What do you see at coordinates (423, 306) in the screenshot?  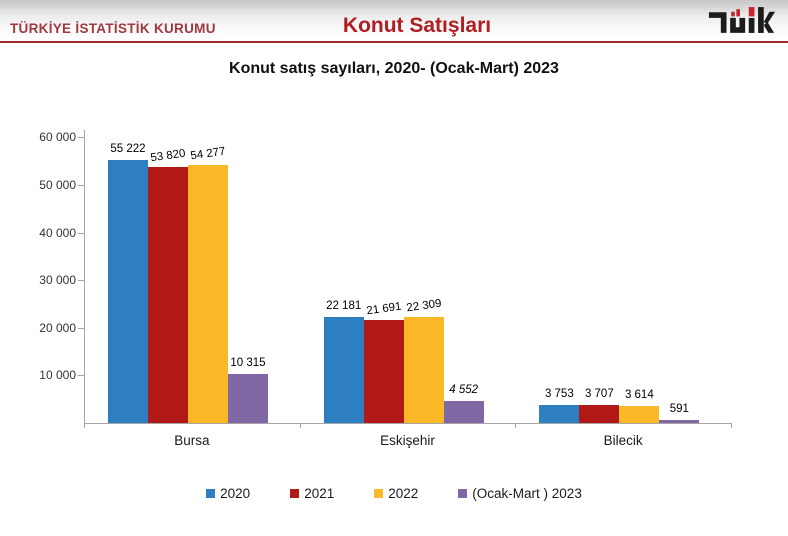 I see `bar-label-2022-eskisehir: 22 309` at bounding box center [423, 306].